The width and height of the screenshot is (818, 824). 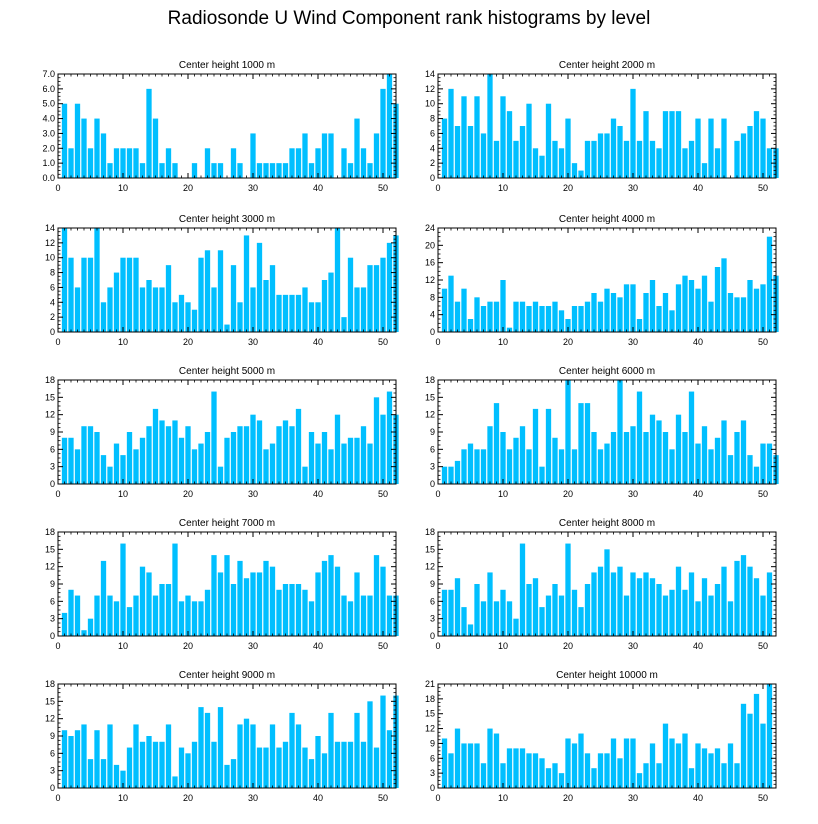 I want to click on panel-title: Center height 6000 m, so click(x=607, y=371).